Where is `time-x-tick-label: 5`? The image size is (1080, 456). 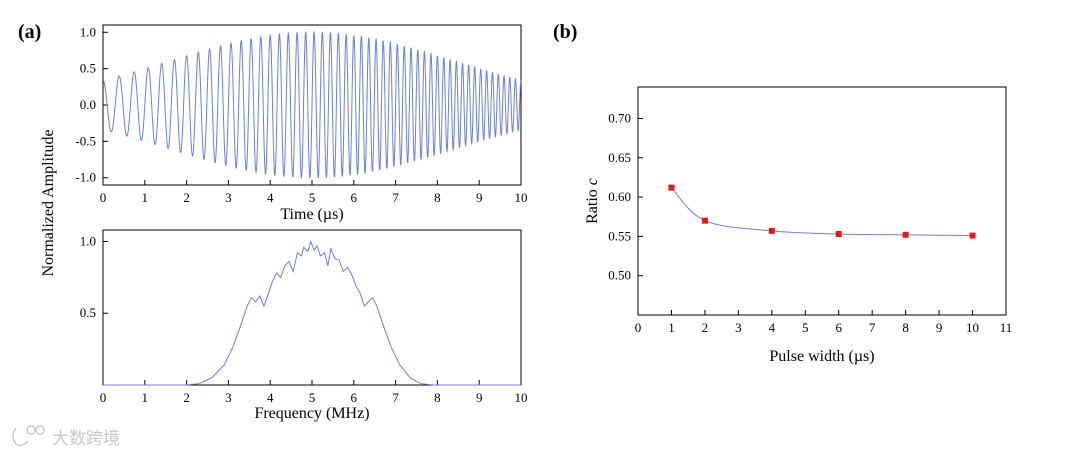 time-x-tick-label: 5 is located at coordinates (312, 197).